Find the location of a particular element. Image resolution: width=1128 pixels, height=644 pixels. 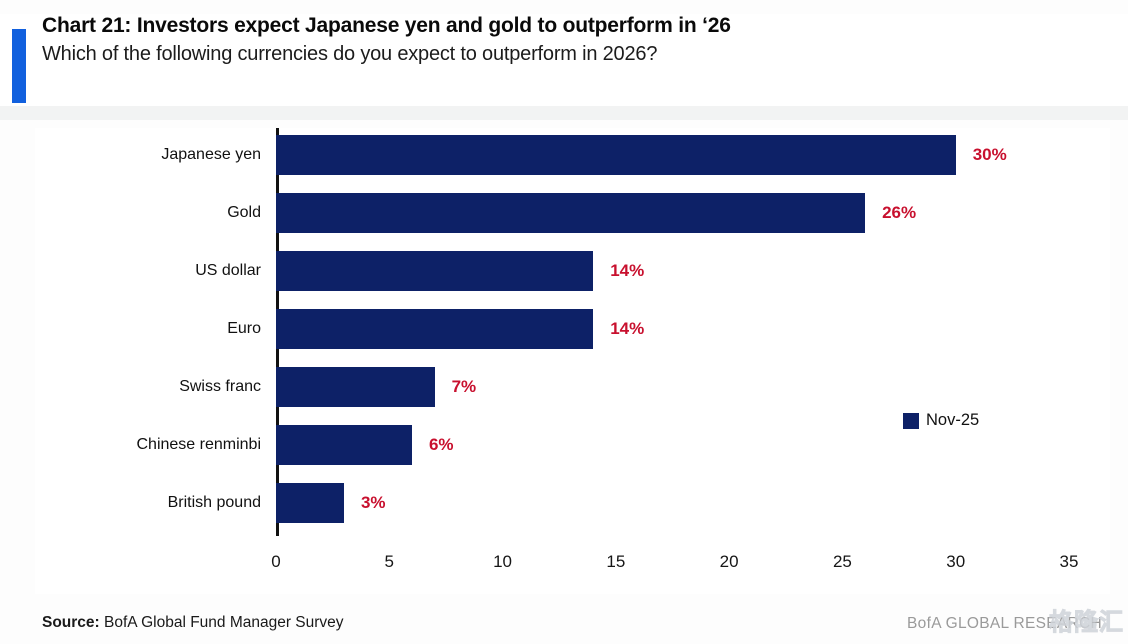

bar-row: Euro 14% is located at coordinates (572, 329).